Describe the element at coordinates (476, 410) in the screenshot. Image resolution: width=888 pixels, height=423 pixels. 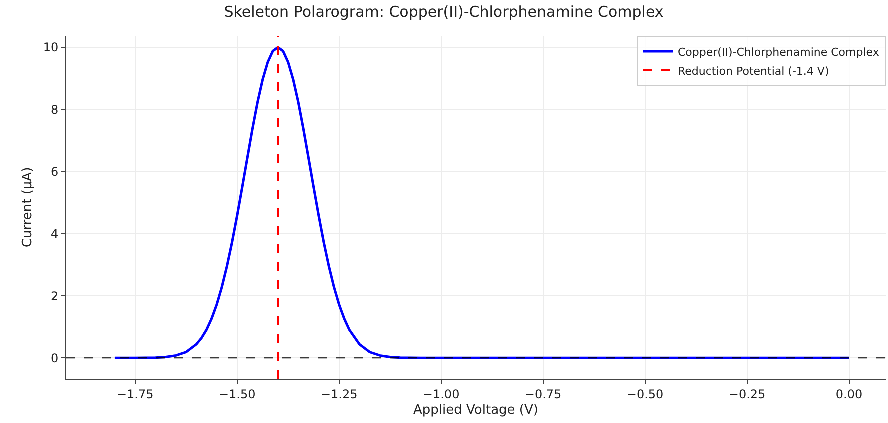
I see `x-axis-title: Applied Voltage (V)` at that location.